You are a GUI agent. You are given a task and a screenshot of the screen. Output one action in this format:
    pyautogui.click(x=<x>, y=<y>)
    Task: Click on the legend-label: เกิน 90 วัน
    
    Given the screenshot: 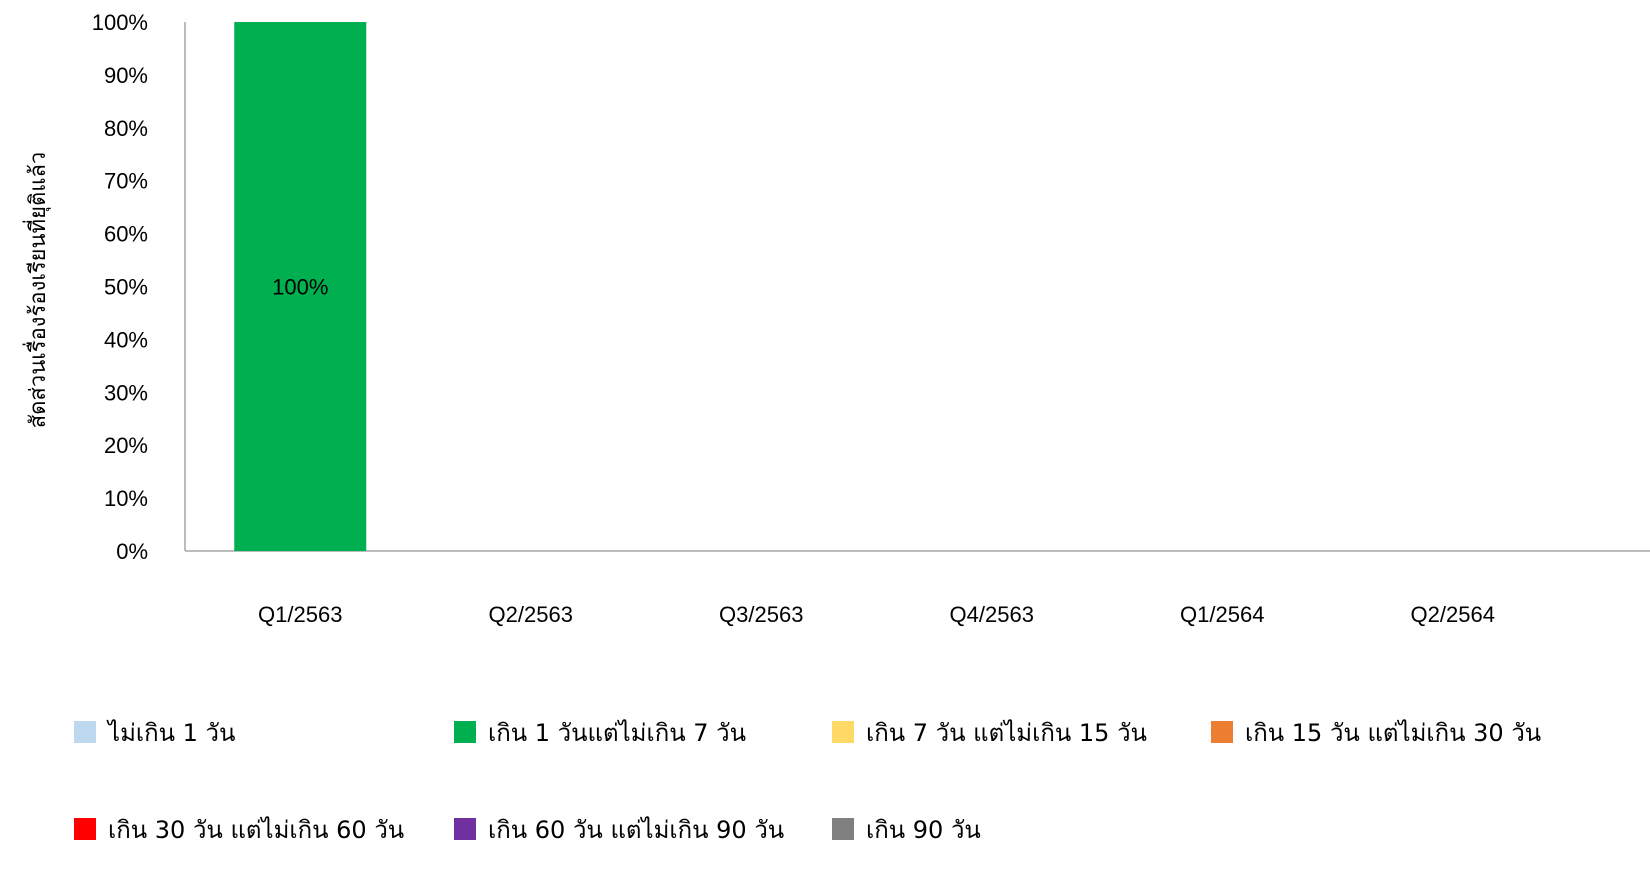 What is the action you would take?
    pyautogui.click(x=923, y=830)
    